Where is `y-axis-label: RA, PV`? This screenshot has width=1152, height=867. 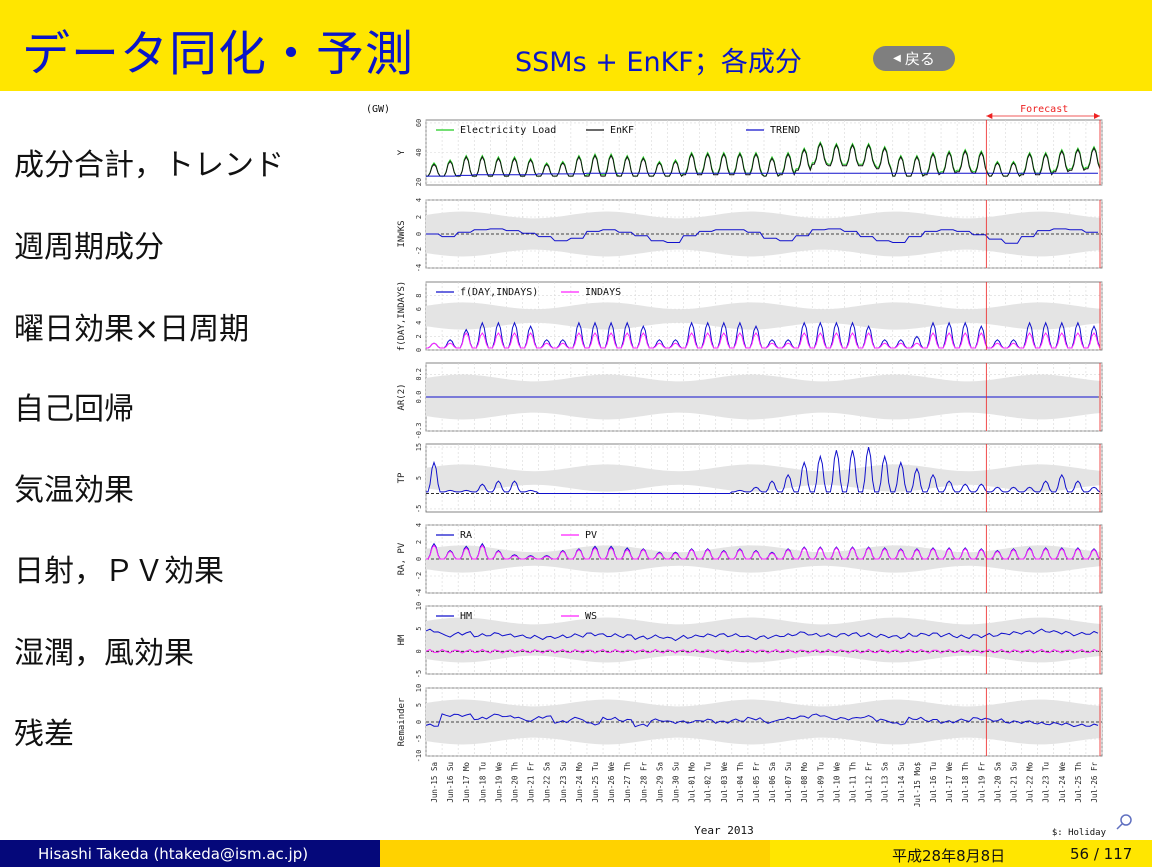 y-axis-label: RA, PV is located at coordinates (402, 558).